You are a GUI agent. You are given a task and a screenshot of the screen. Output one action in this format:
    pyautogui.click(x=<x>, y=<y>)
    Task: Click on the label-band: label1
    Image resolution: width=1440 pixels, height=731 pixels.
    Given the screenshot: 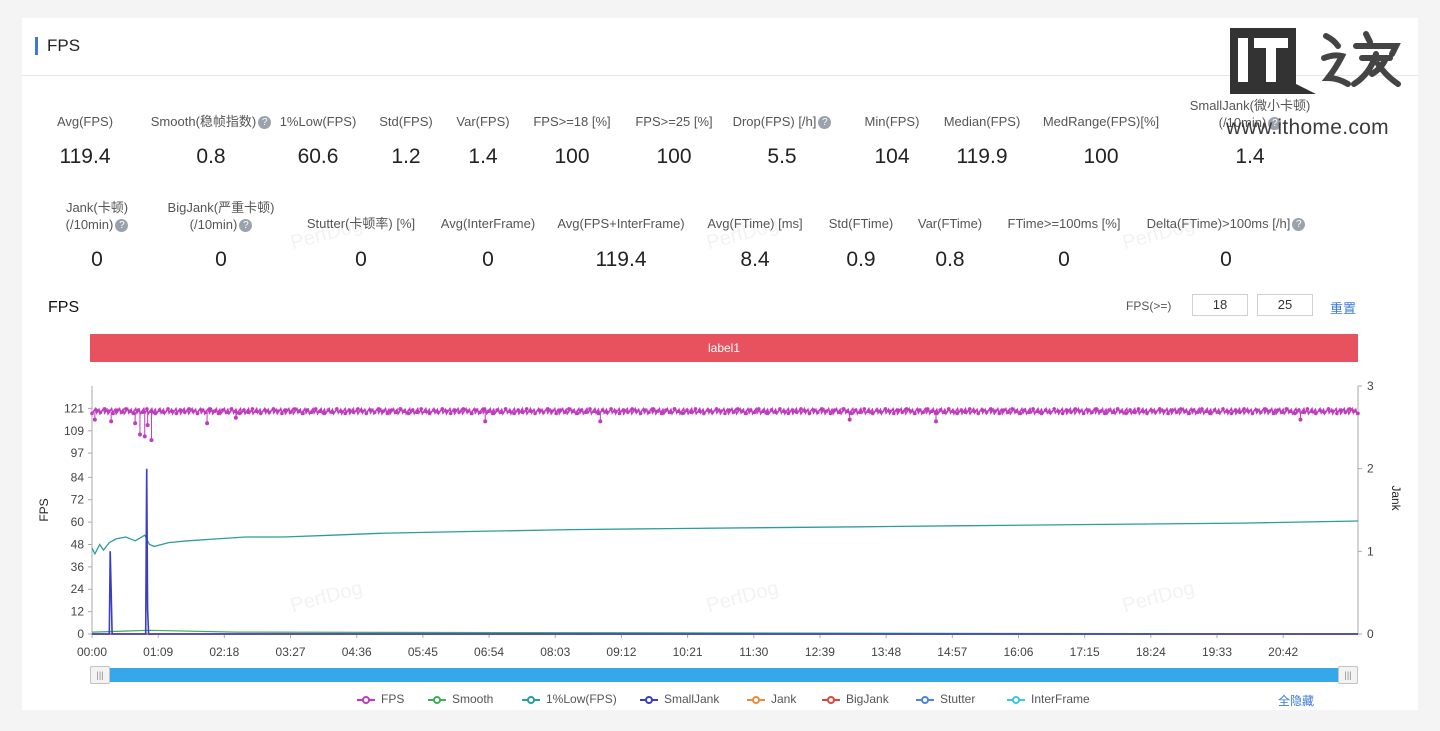 What is the action you would take?
    pyautogui.click(x=724, y=348)
    